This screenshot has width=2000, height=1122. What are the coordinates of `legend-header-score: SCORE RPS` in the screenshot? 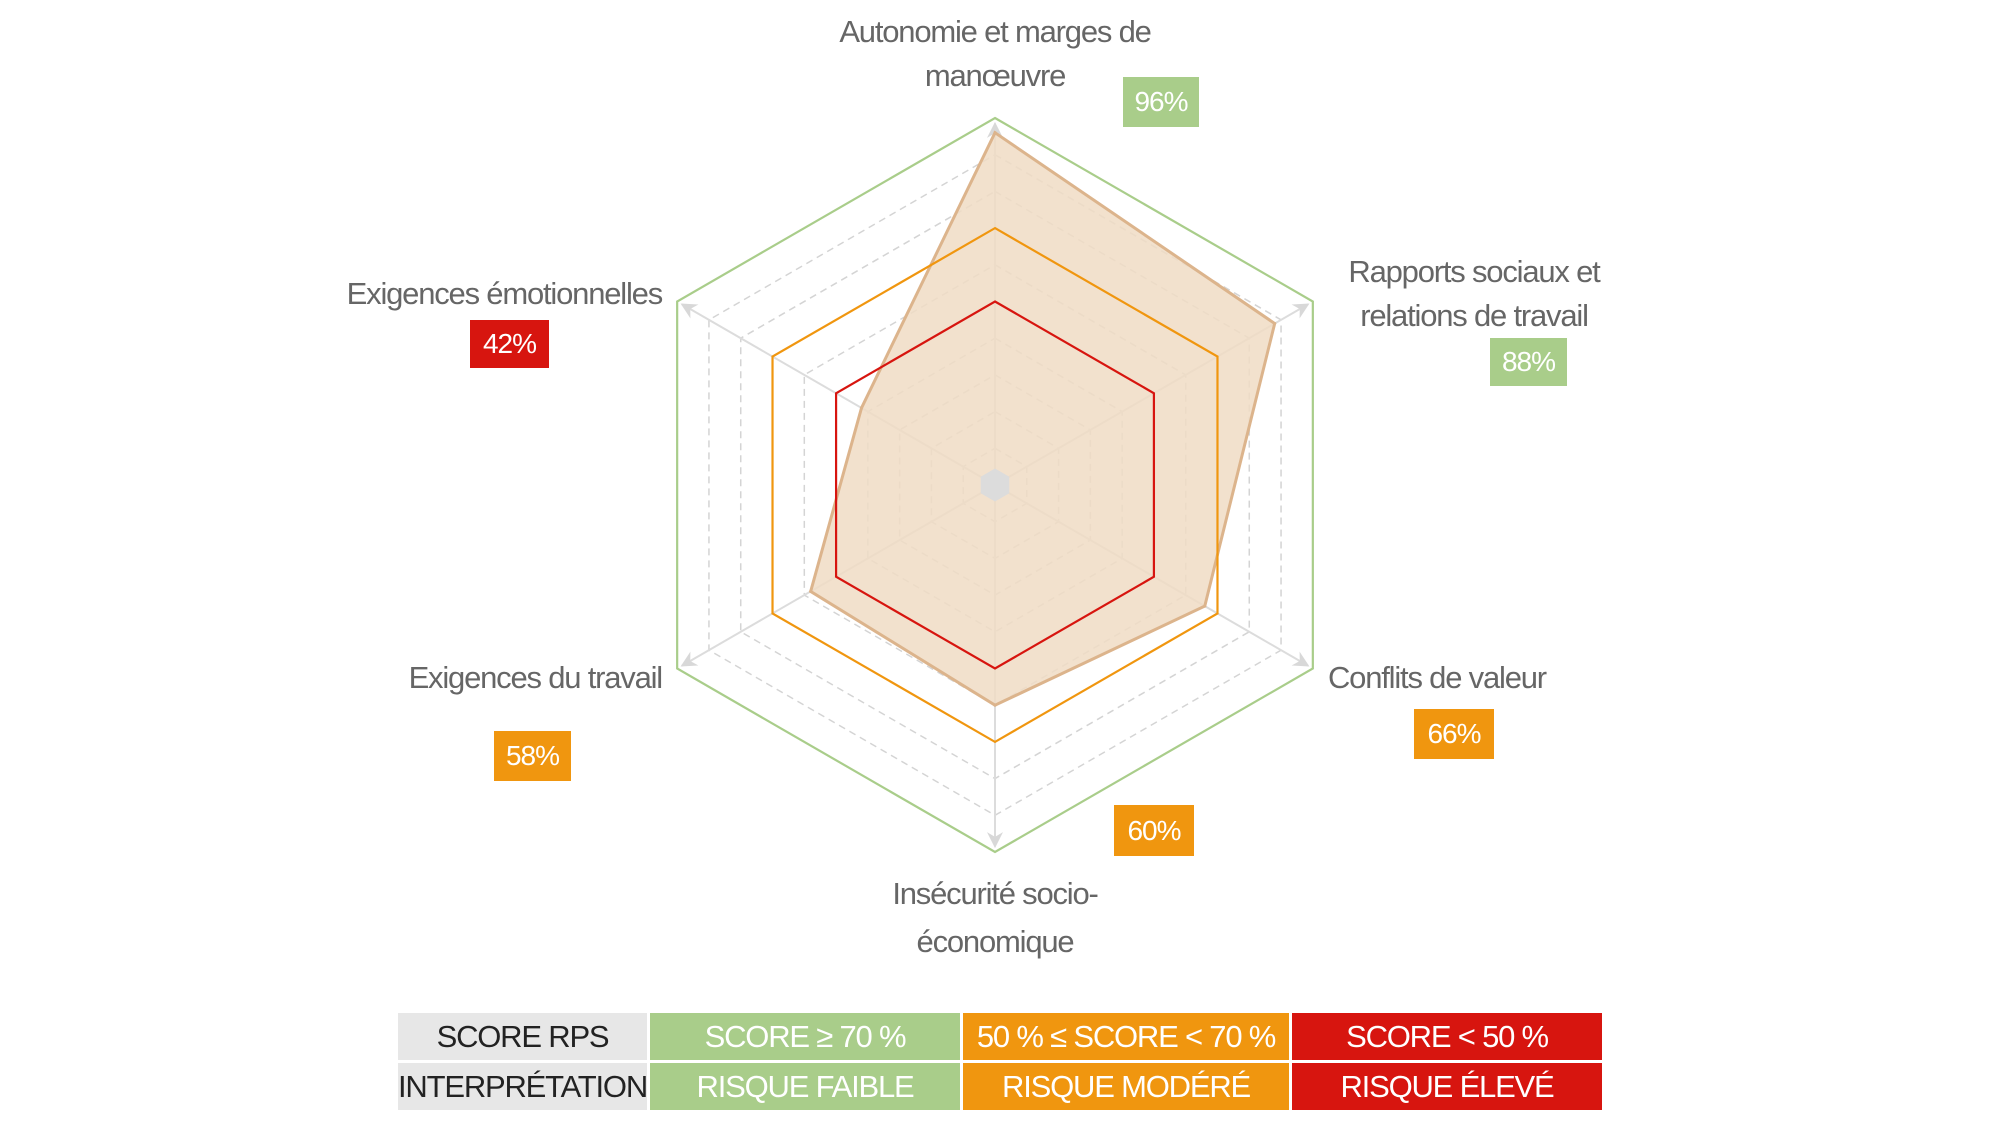 It's located at (523, 1036).